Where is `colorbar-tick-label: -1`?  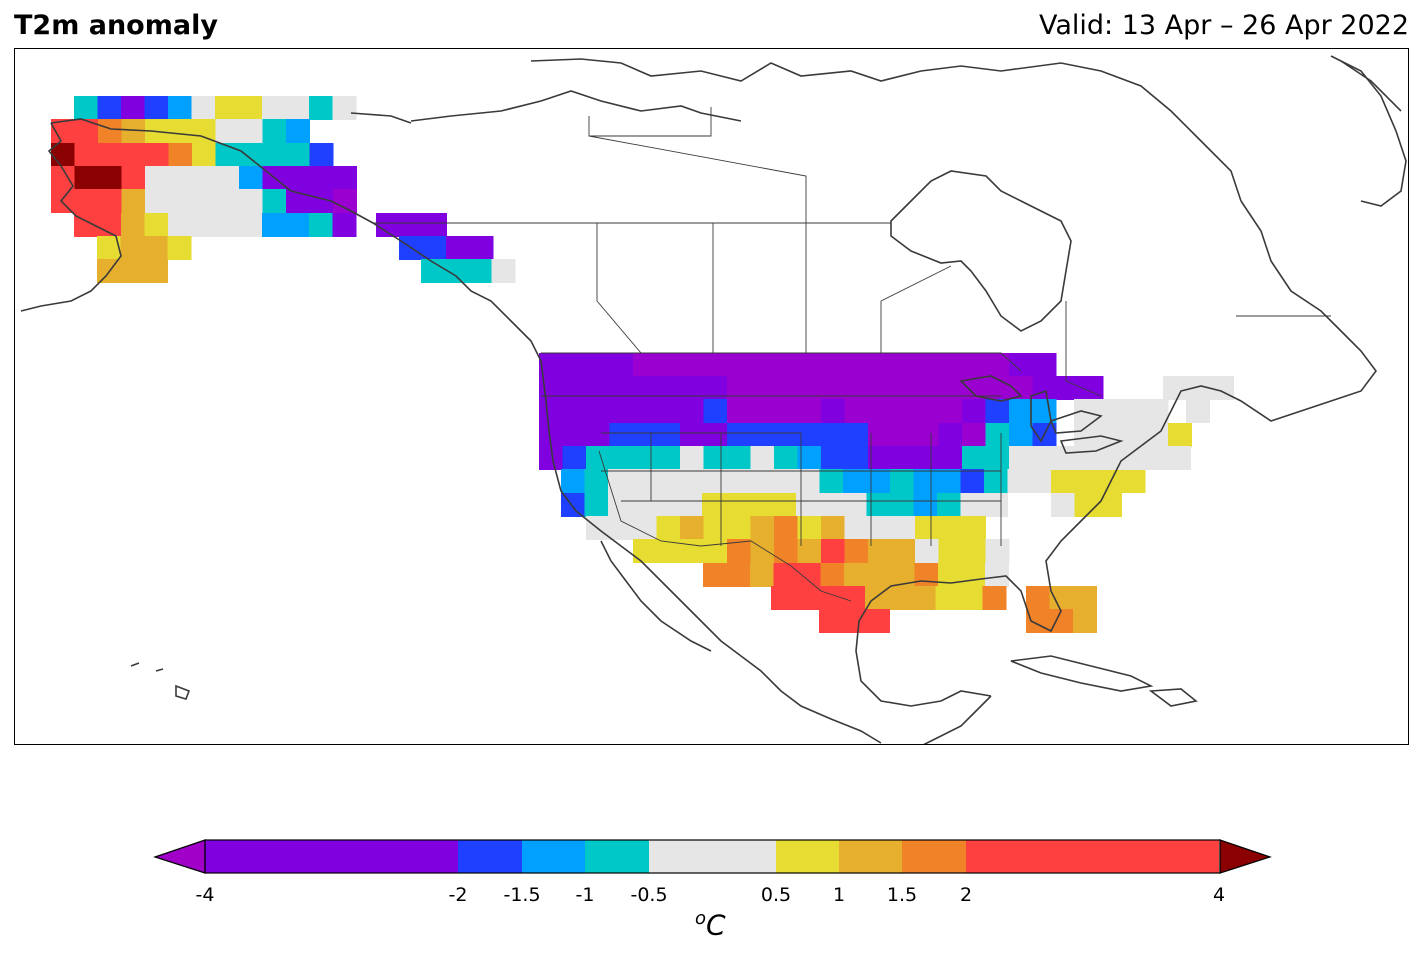 colorbar-tick-label: -1 is located at coordinates (585, 895).